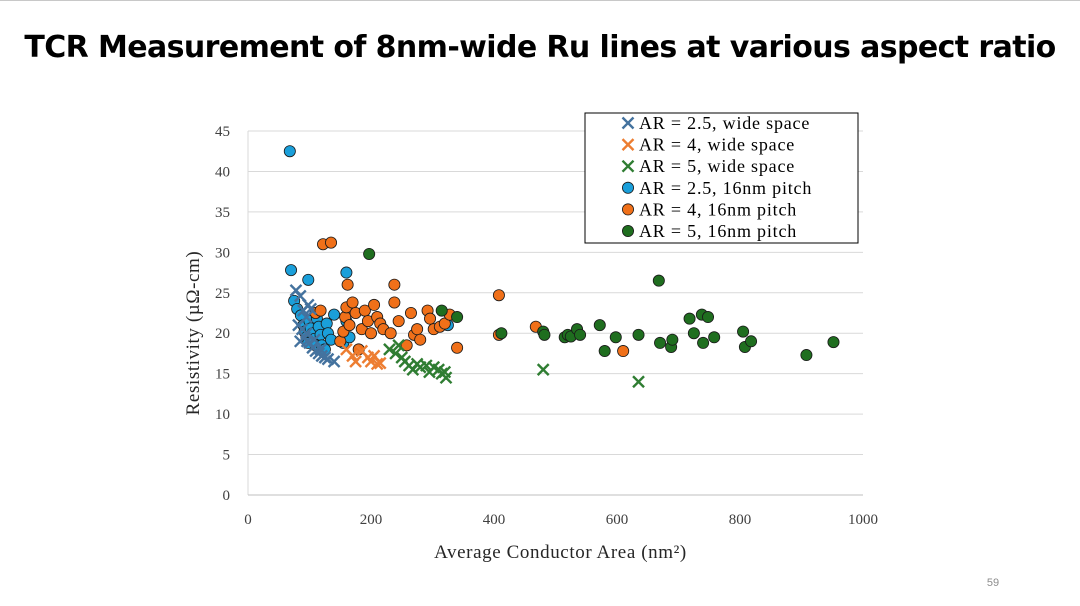 Image resolution: width=1080 pixels, height=606 pixels. I want to click on y-tick-label: 30, so click(222, 253).